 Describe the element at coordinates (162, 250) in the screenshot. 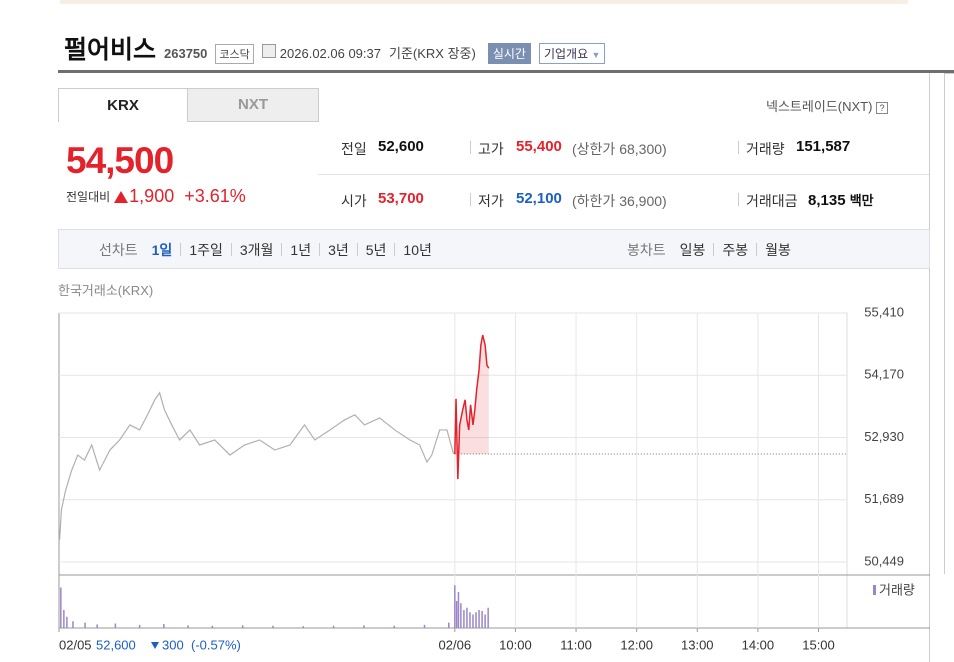

I see `period-button: 1일` at that location.